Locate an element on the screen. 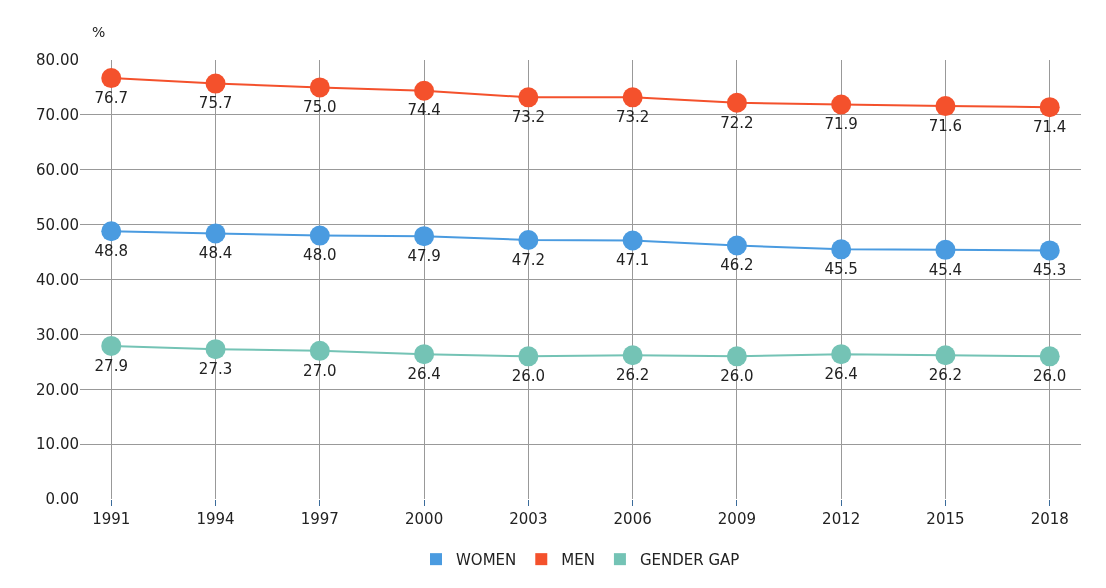 The image size is (1106, 588). data-label: 71.6 is located at coordinates (945, 125).